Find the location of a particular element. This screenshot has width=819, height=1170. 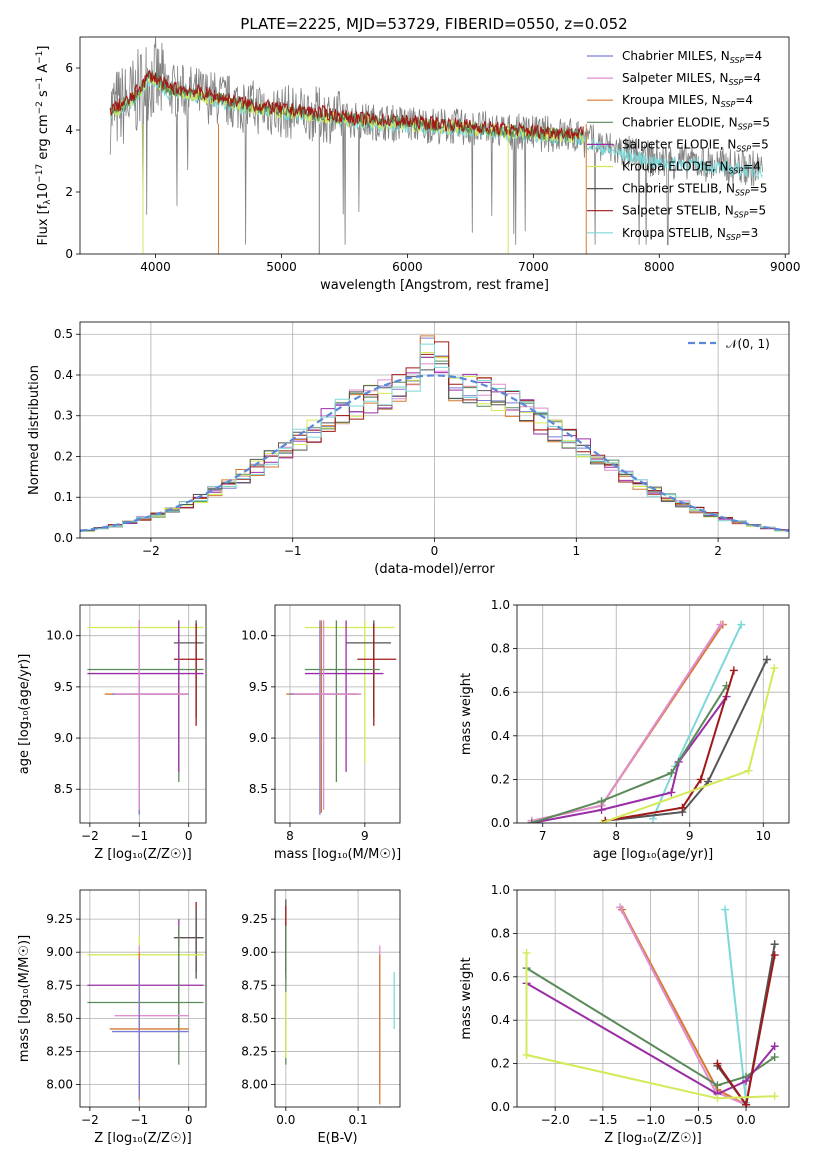

series-chabrier_elodie is located at coordinates (629, 752).